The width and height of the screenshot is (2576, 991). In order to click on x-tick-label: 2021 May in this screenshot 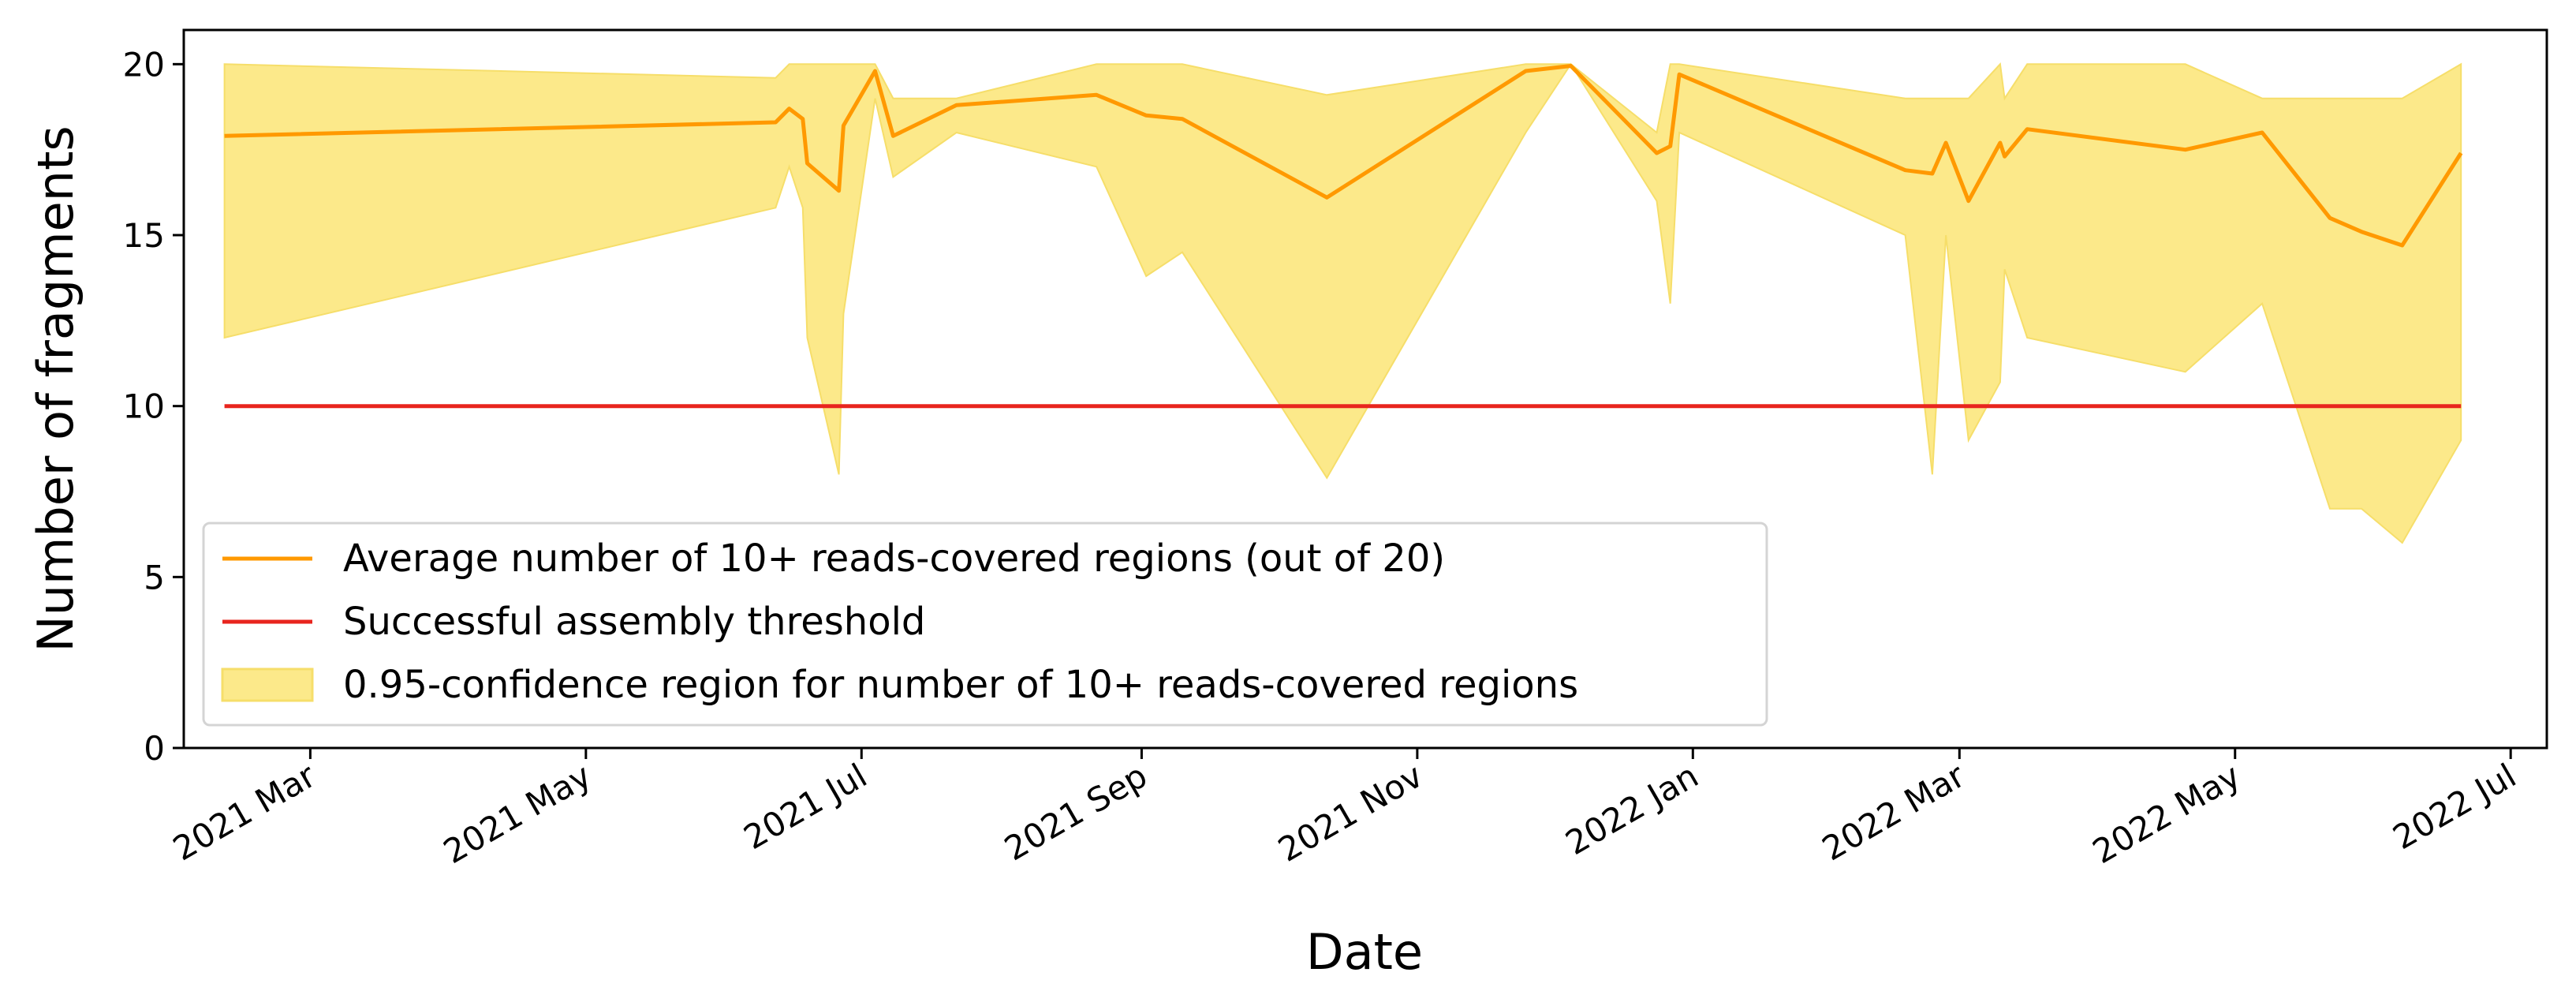, I will do `click(517, 814)`.